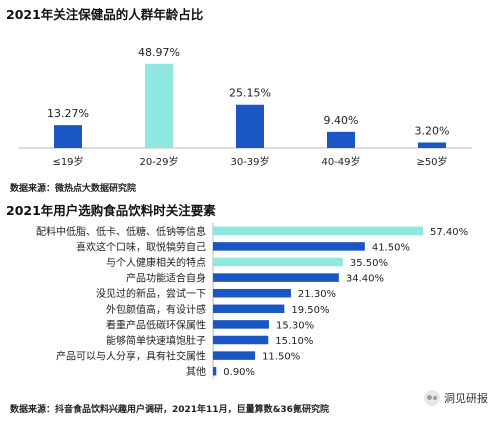 The height and width of the screenshot is (422, 500). What do you see at coordinates (73, 189) in the screenshot?
I see `chart1-source: 数据来源：微热点大数据研究院` at bounding box center [73, 189].